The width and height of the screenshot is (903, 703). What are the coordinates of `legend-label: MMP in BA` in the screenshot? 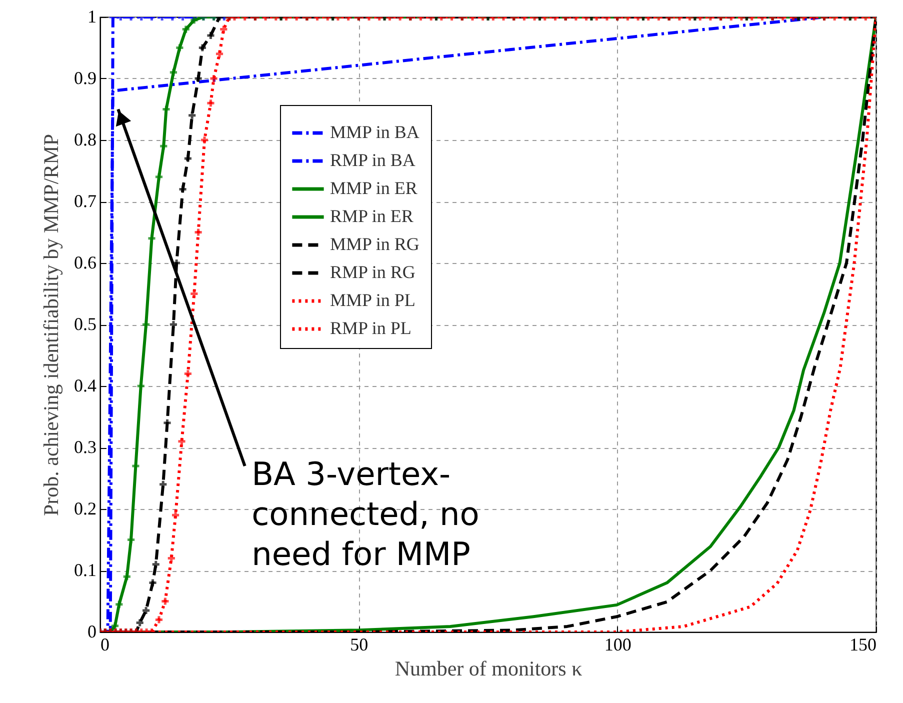 It's located at (375, 132).